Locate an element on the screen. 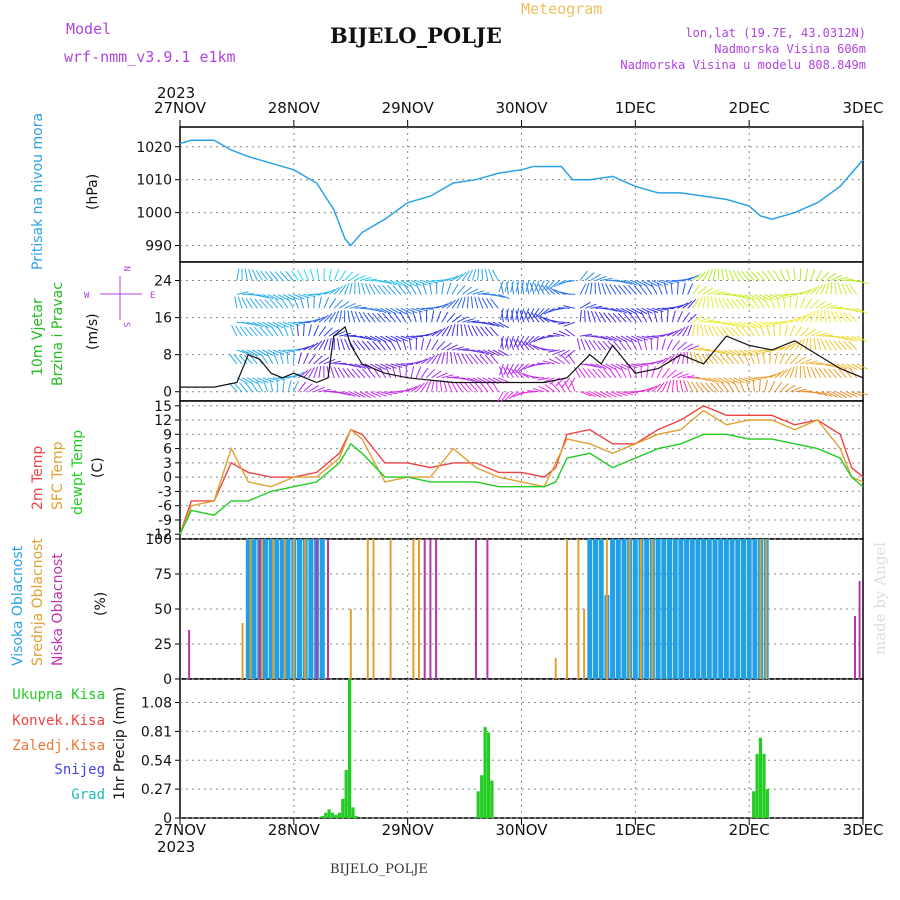  y-tick-label: 1010 is located at coordinates (154, 181).